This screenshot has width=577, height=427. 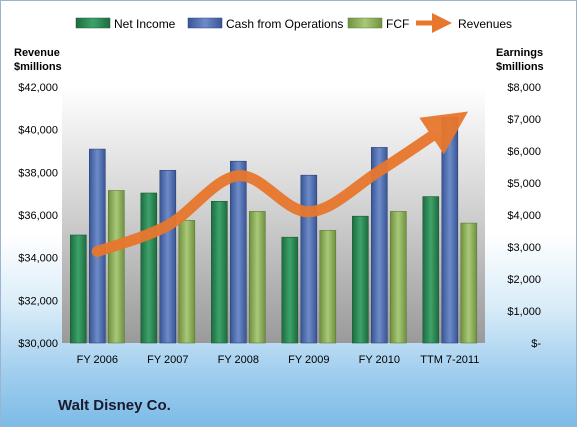 What do you see at coordinates (524, 152) in the screenshot?
I see `right-tick-label-7: $6,000` at bounding box center [524, 152].